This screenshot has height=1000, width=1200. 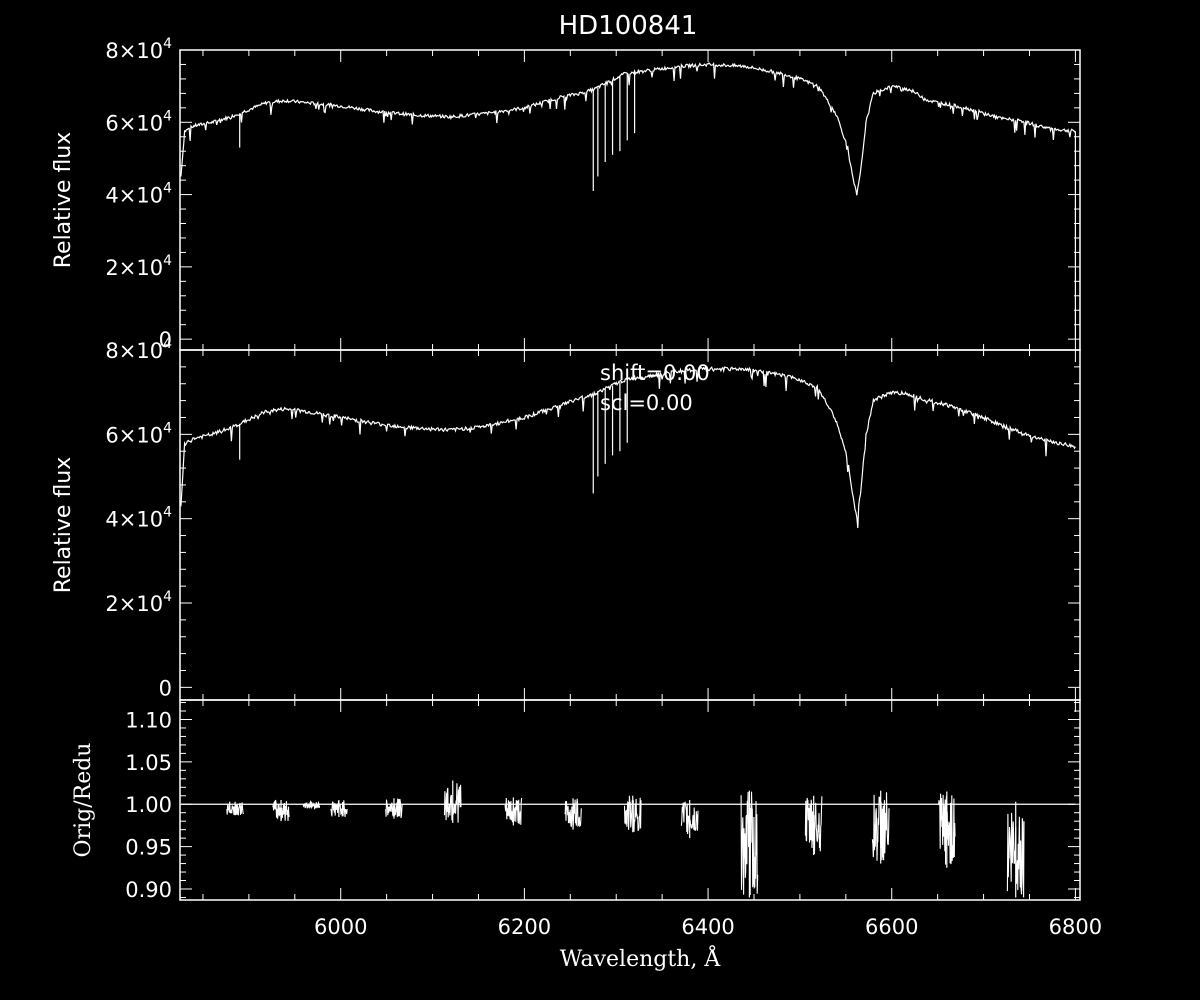 What do you see at coordinates (83, 800) in the screenshot?
I see `y-axis-label-2: Orig/Redu` at bounding box center [83, 800].